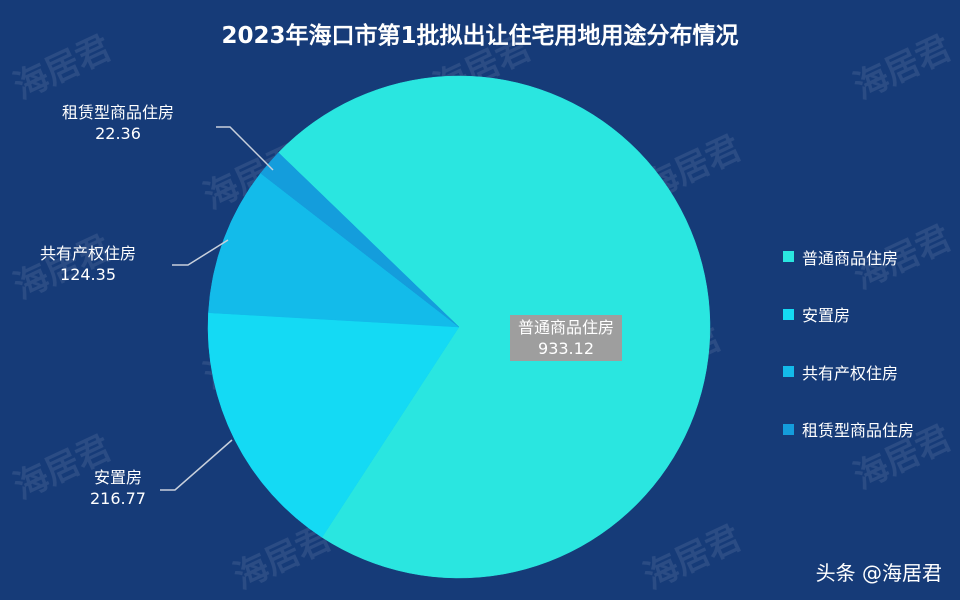 This screenshot has width=960, height=600. Describe the element at coordinates (480, 36) in the screenshot. I see `chart-title: 2023年海口市第1批拟出让住宅用地用途分布情况` at that location.